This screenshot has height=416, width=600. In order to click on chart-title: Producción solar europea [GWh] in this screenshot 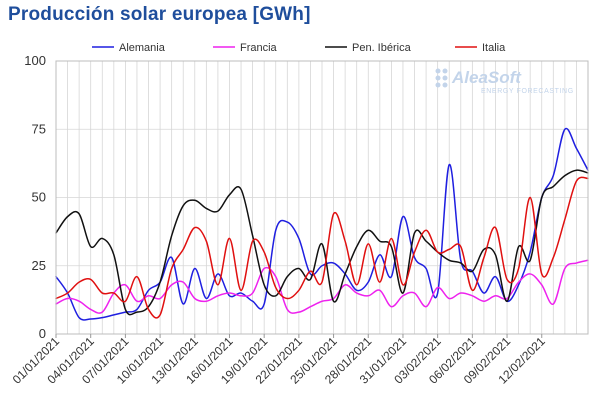, I will do `click(159, 14)`.